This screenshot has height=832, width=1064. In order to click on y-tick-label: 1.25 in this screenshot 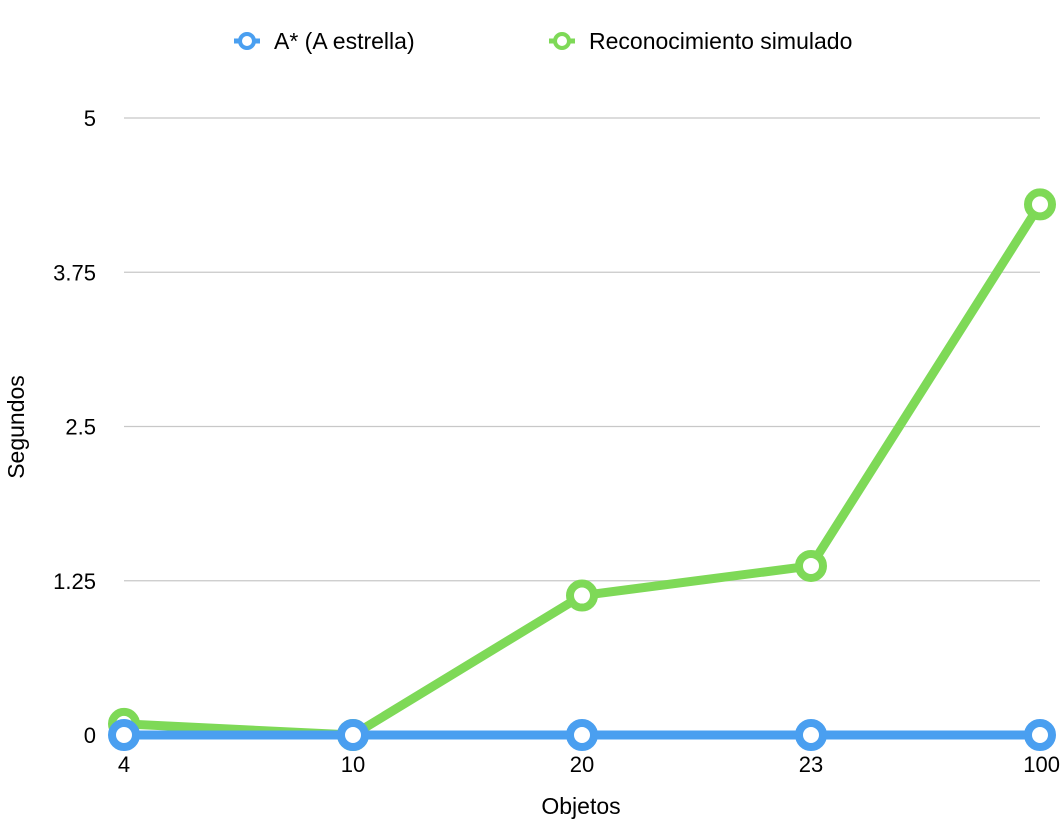, I will do `click(74, 581)`.